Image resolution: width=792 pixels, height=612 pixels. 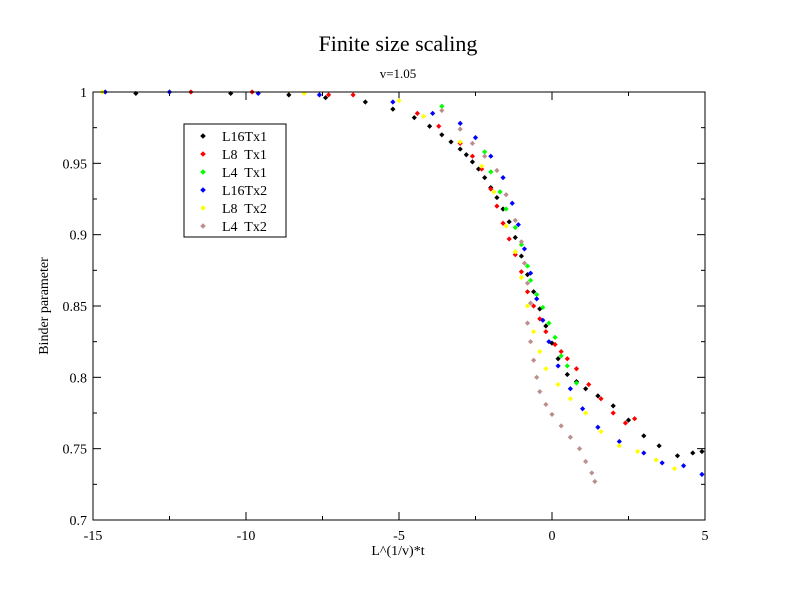 I want to click on legend-label-l4-tx2: L4 Tx2, so click(x=244, y=227).